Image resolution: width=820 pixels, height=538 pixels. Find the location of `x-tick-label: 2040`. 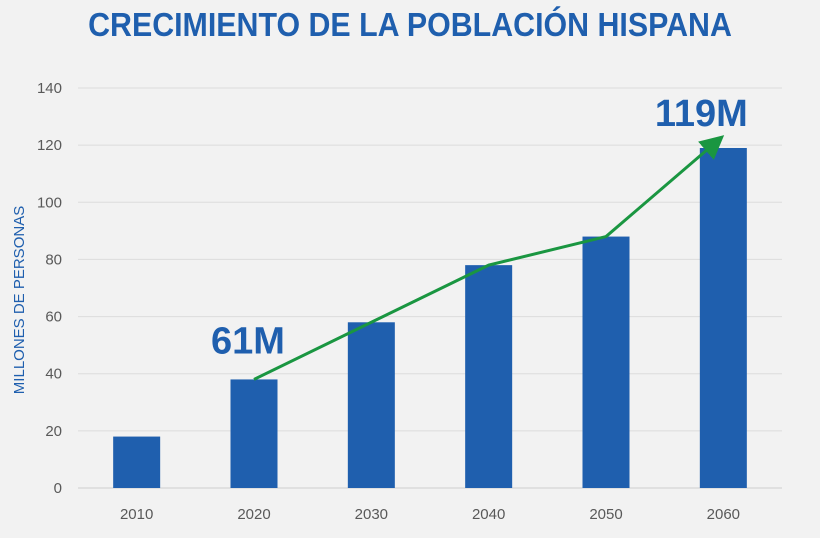

x-tick-label: 2040 is located at coordinates (488, 514).